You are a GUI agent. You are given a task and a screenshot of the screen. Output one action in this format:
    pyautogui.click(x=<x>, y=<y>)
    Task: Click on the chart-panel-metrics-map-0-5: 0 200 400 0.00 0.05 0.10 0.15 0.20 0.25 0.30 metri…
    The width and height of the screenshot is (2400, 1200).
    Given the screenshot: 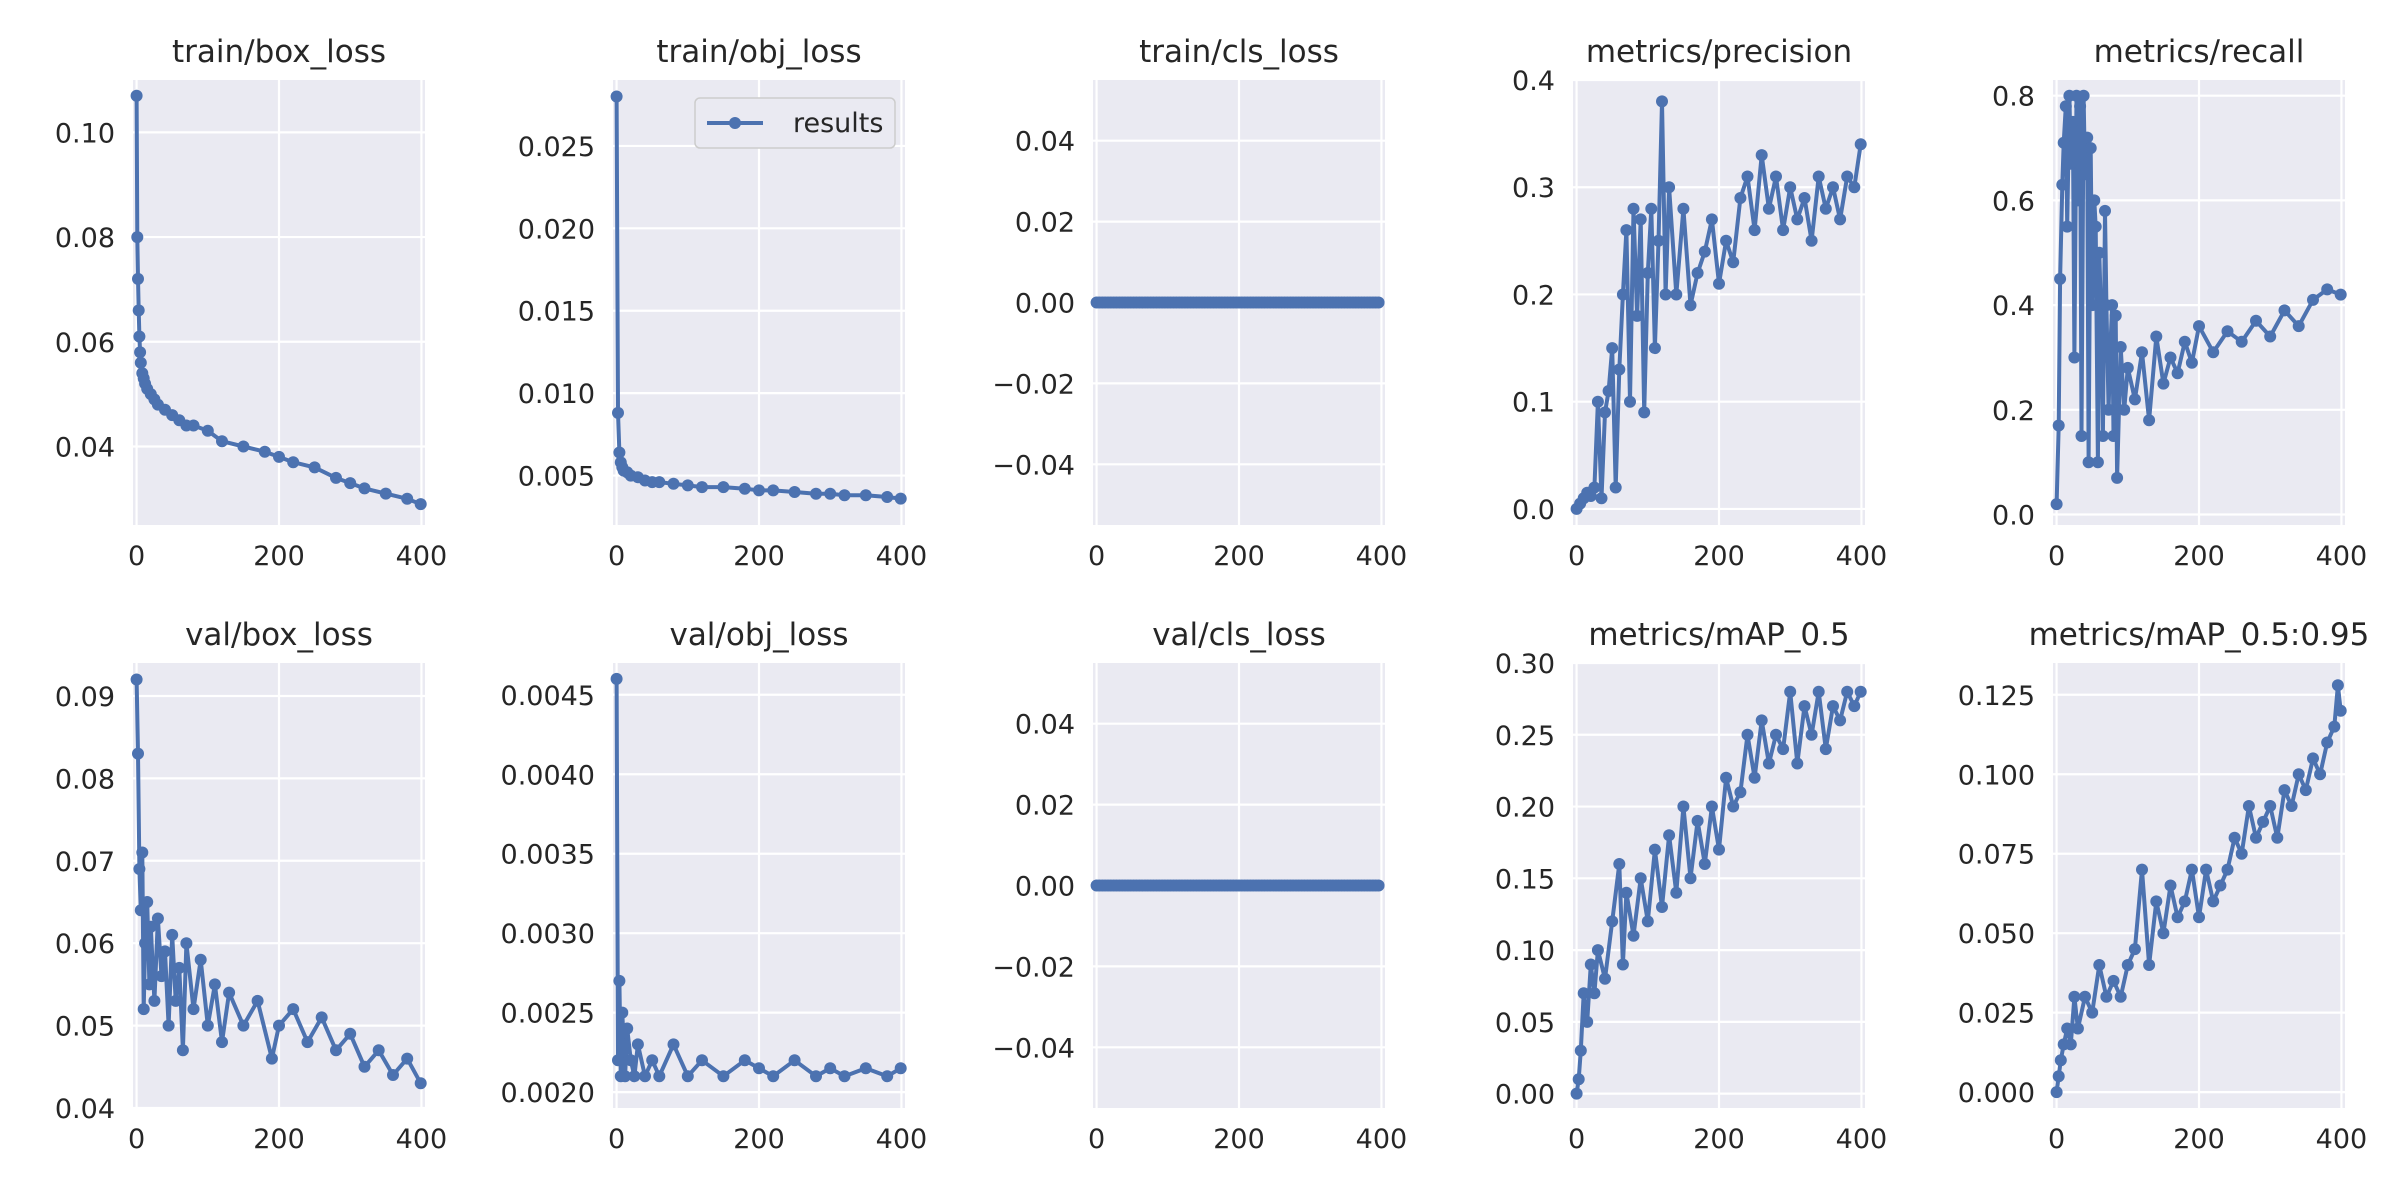 What is the action you would take?
    pyautogui.click(x=1691, y=886)
    